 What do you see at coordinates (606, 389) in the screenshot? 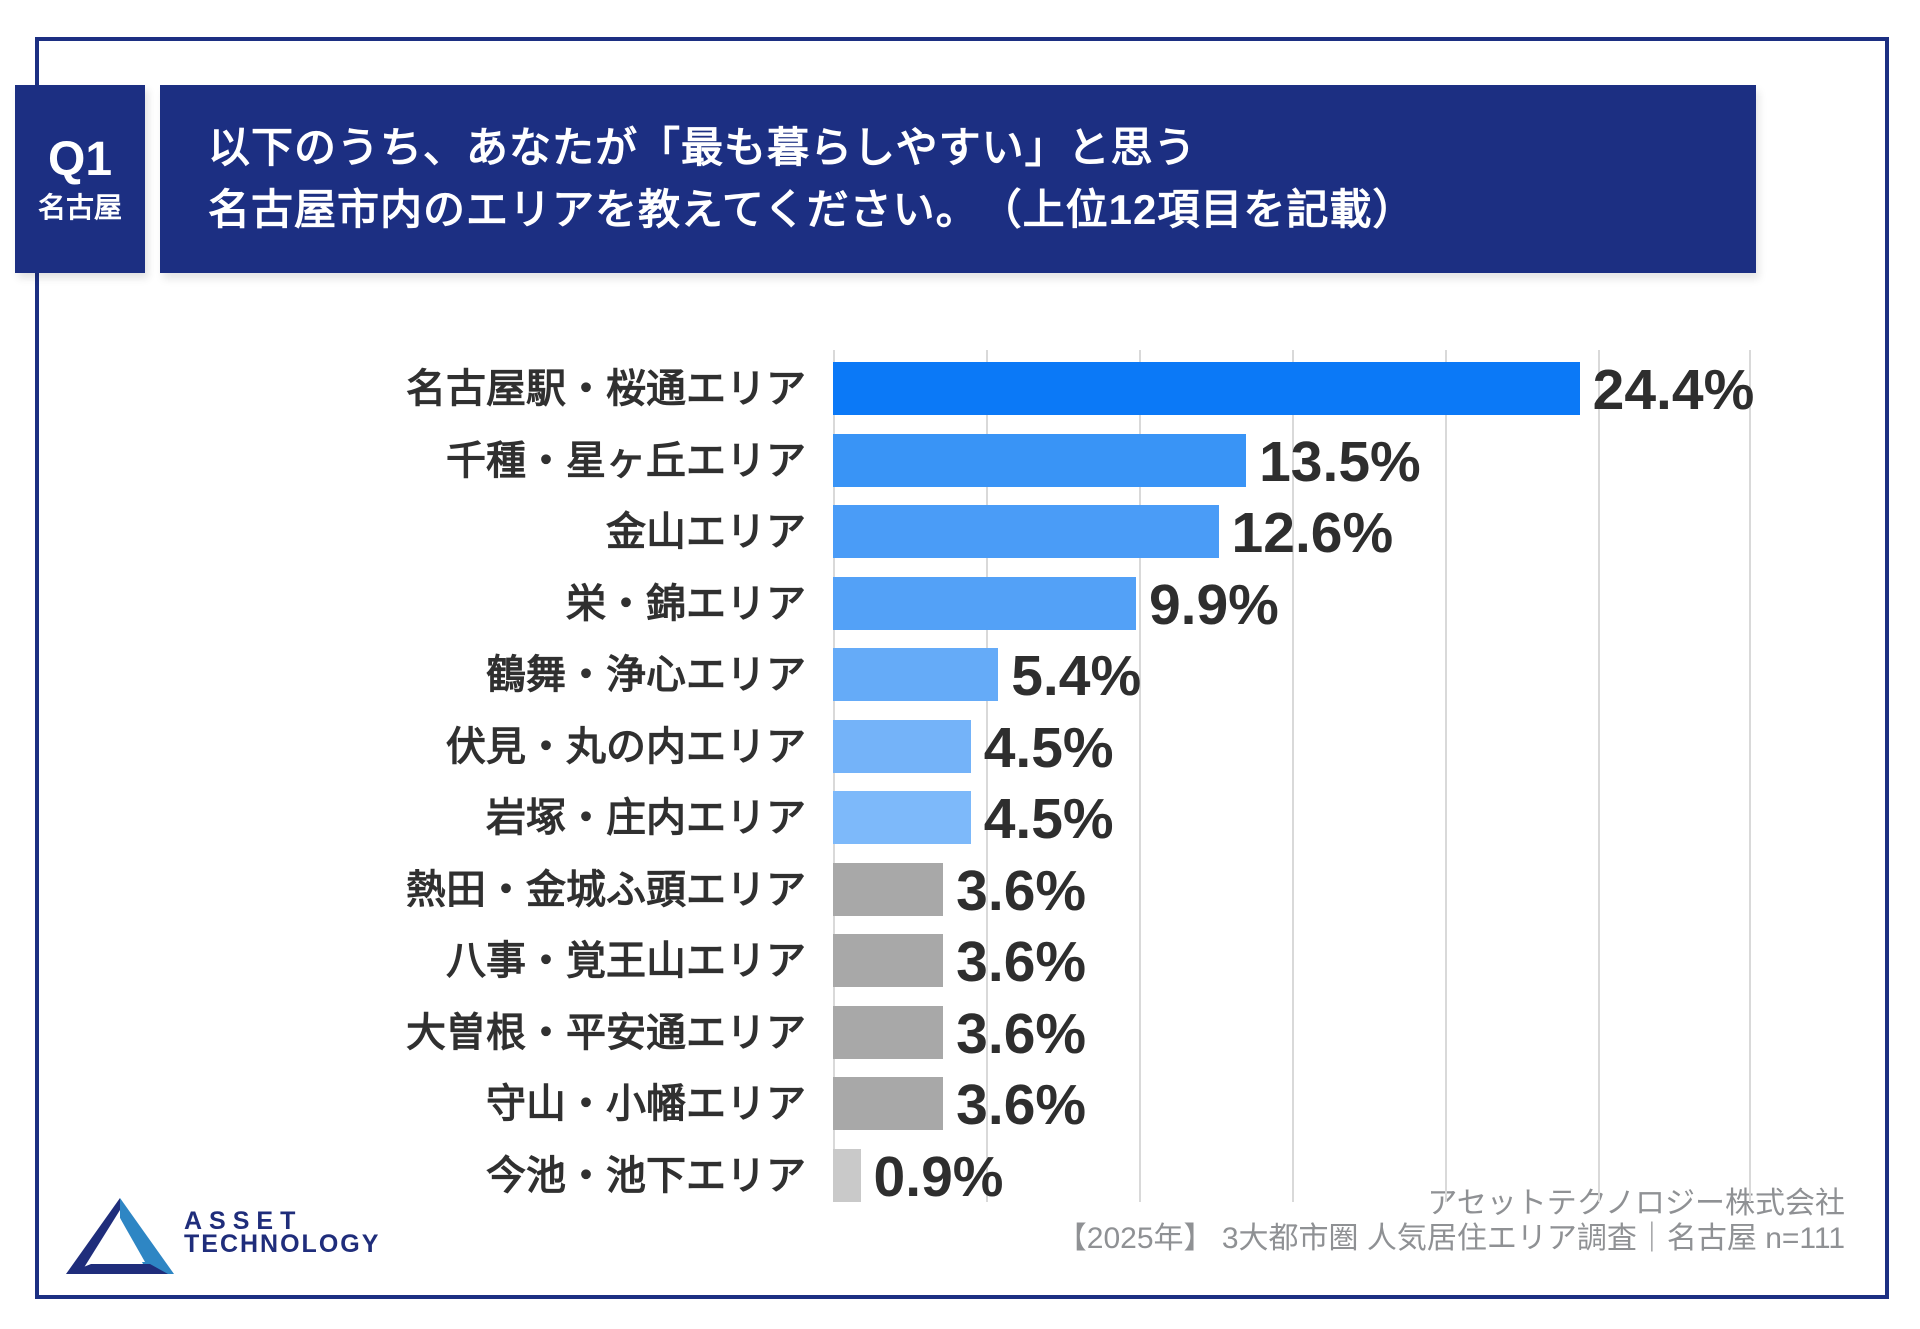
I see `category-label: 名古屋駅・桜通エリア` at bounding box center [606, 389].